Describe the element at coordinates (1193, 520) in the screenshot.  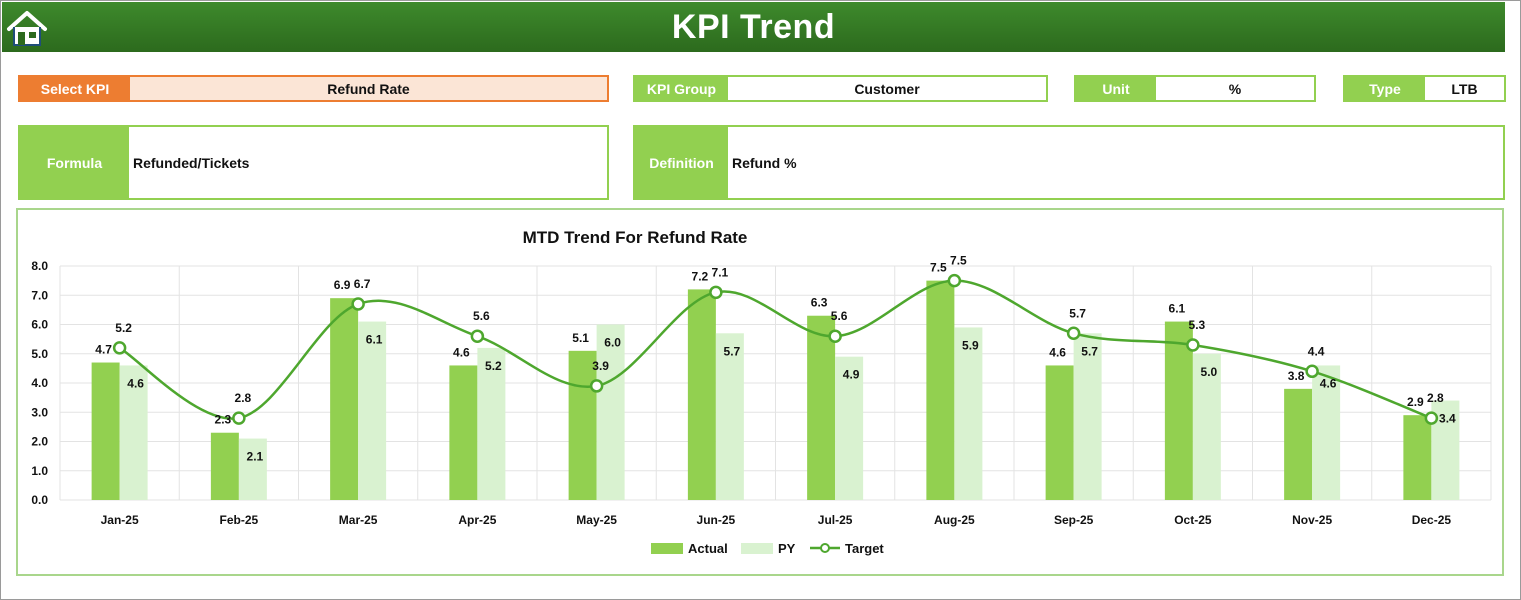
I see `x-tick-label: Oct-25` at that location.